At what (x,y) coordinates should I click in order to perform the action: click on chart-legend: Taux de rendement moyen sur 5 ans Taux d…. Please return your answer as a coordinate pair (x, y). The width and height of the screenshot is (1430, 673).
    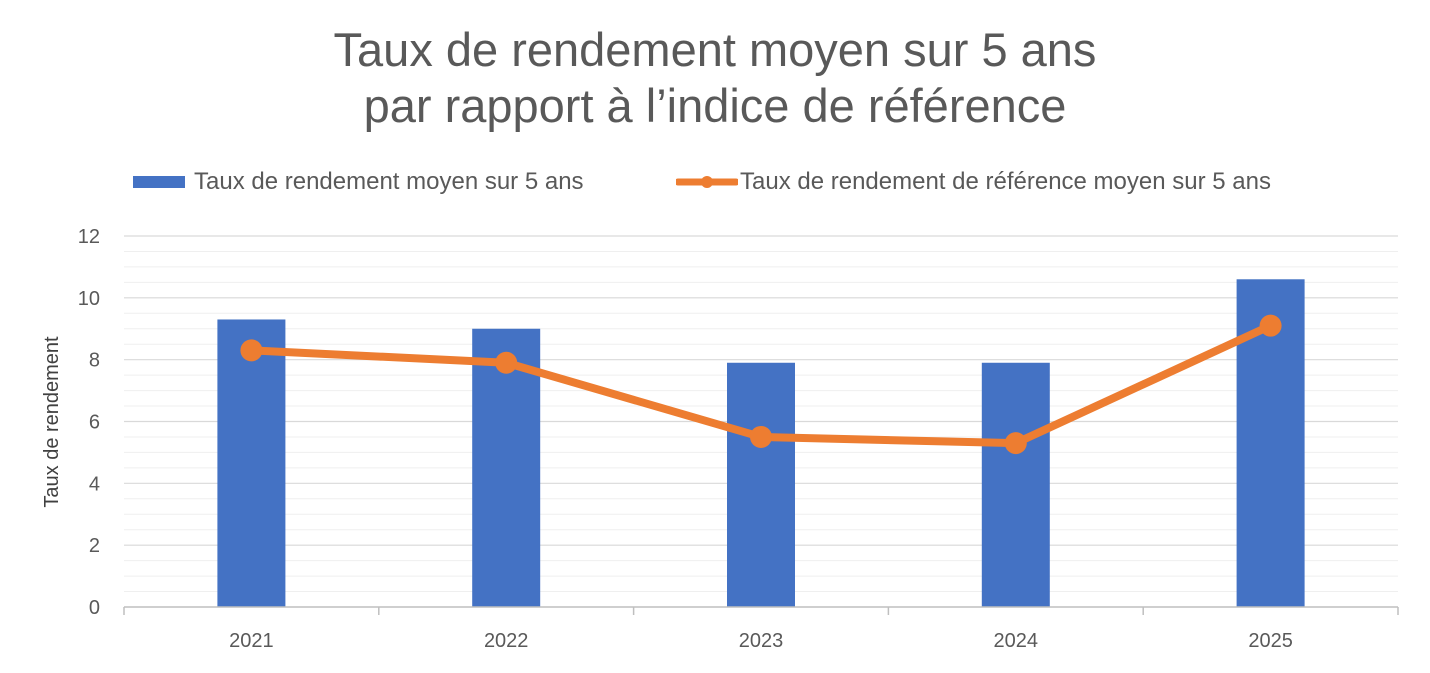
    Looking at the image, I should click on (715, 182).